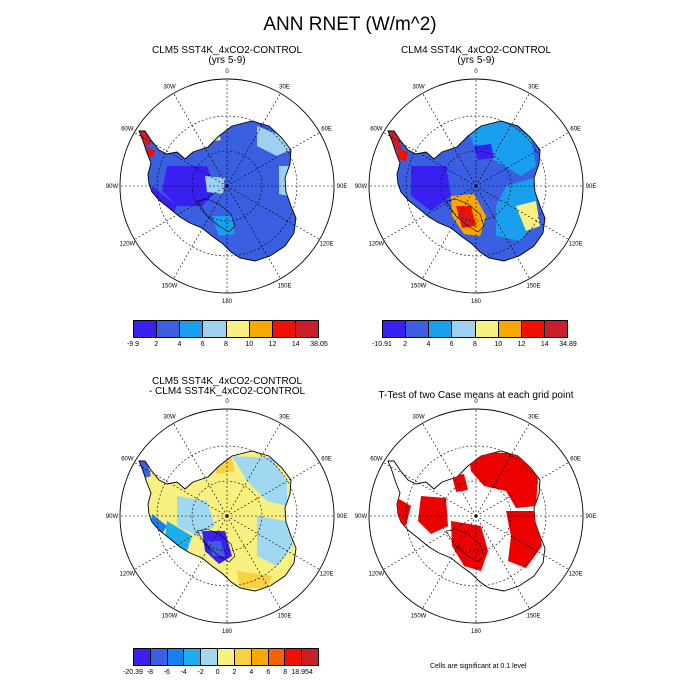  What do you see at coordinates (350, 24) in the screenshot?
I see `figure-title: ANN RNET (W/m^2)` at bounding box center [350, 24].